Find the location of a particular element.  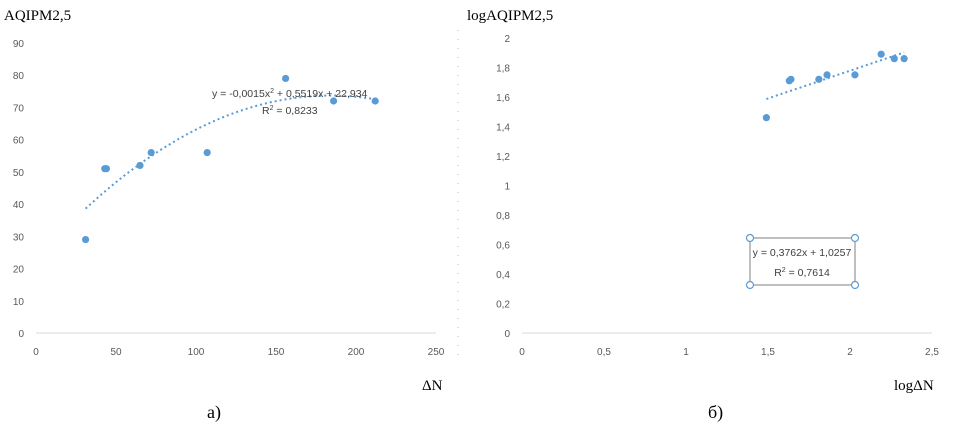

chart-b-equation: y = 0,3762x + 1,0257 is located at coordinates (802, 253).